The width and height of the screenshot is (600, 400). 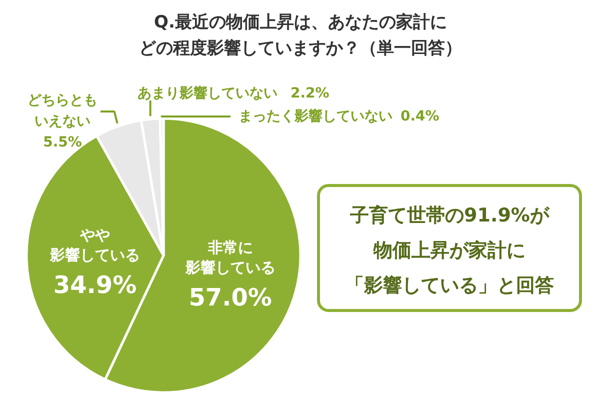 I want to click on data-label: 5.5%, so click(x=62, y=142).